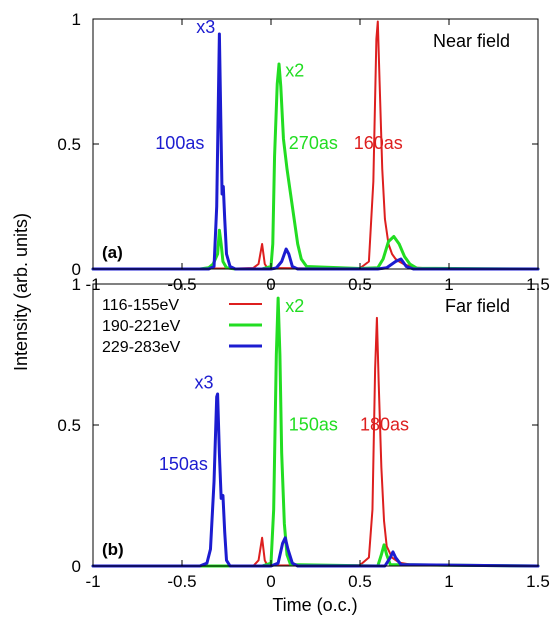 The height and width of the screenshot is (621, 556). I want to click on panel-label: (b), so click(113, 549).